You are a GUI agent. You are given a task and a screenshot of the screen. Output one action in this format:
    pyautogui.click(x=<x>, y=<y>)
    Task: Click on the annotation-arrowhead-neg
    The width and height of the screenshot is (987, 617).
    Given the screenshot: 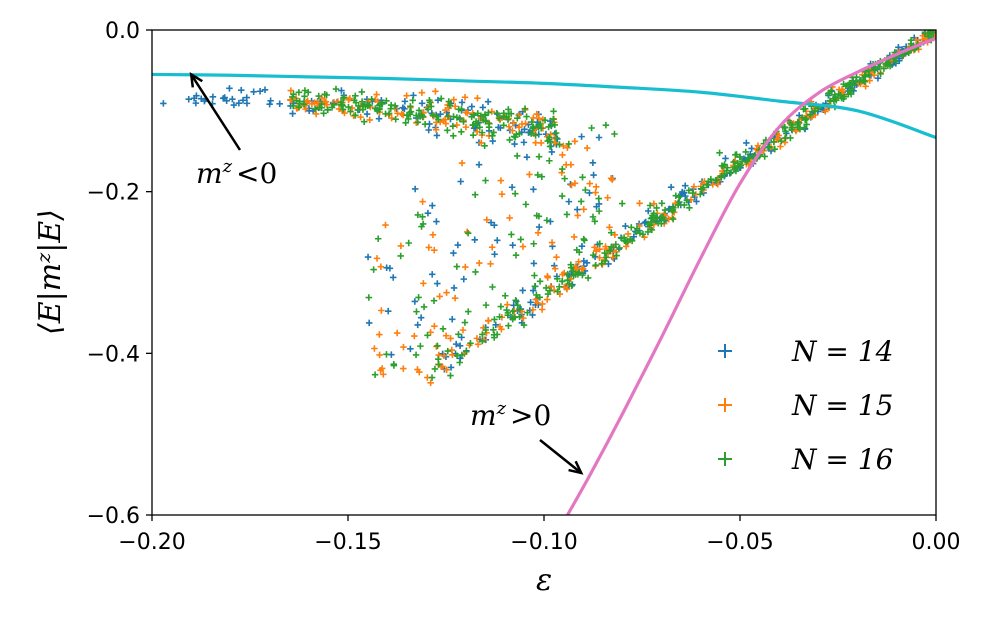 What is the action you would take?
    pyautogui.click(x=196, y=80)
    